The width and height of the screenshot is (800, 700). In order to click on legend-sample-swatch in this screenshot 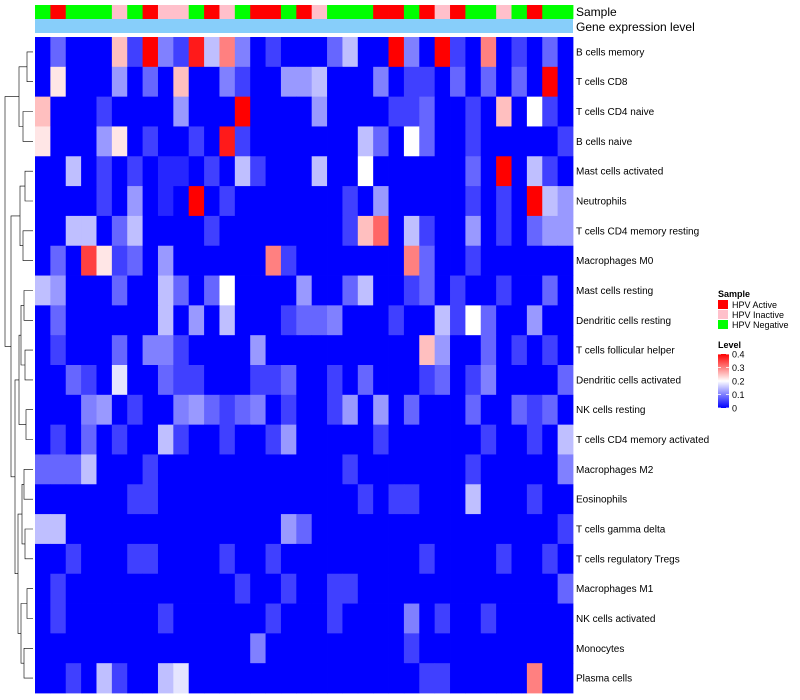, I will do `click(723, 314)`.